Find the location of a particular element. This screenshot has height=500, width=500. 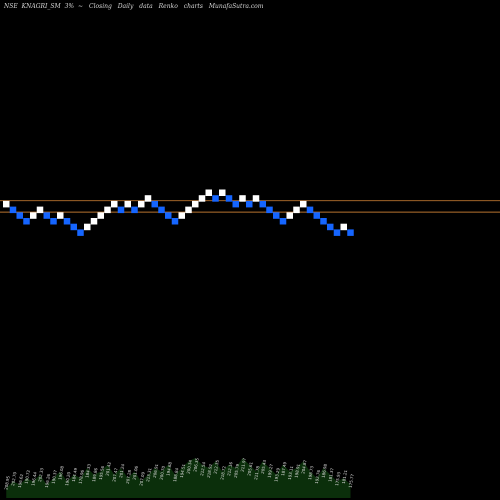

brick-size-label: 3% is located at coordinates (69, 6).